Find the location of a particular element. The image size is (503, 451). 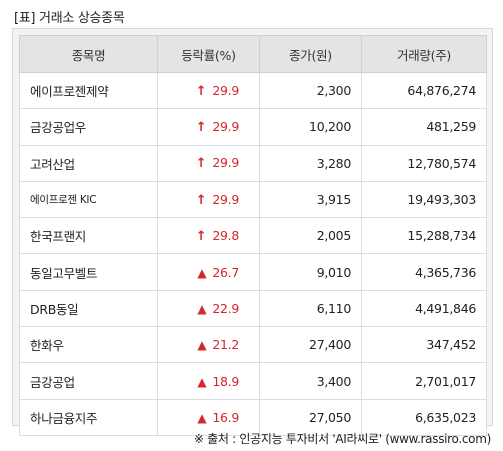

change-rate: 26.7 is located at coordinates (225, 272).